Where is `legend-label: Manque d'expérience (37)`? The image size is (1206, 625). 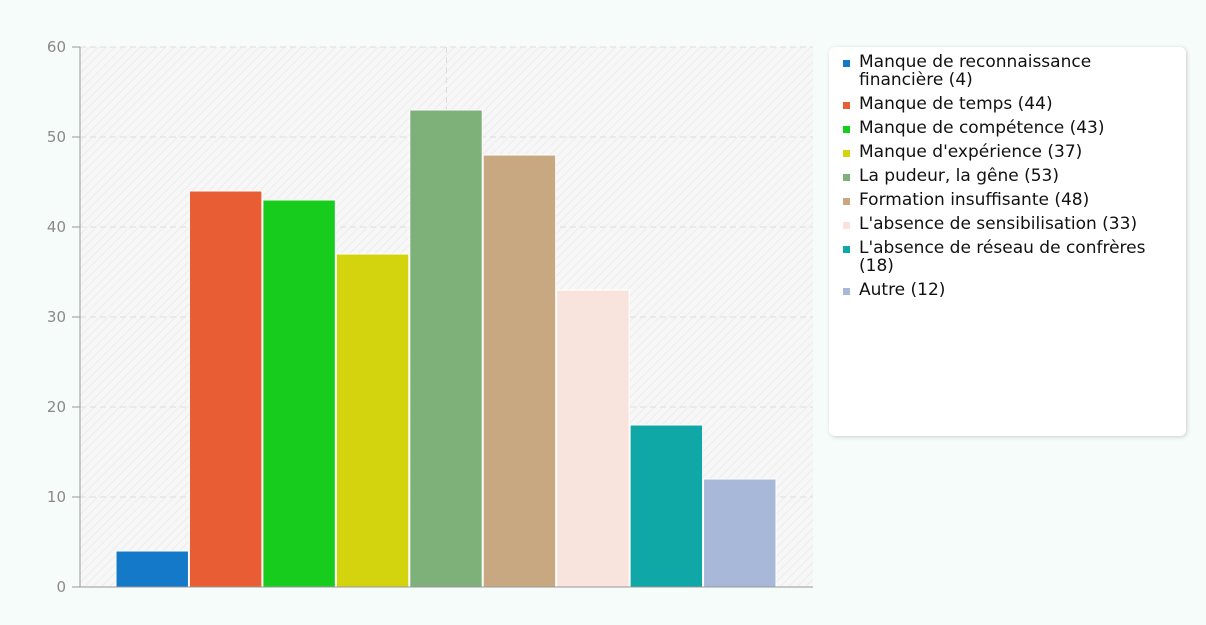 legend-label: Manque d'expérience (37) is located at coordinates (971, 152).